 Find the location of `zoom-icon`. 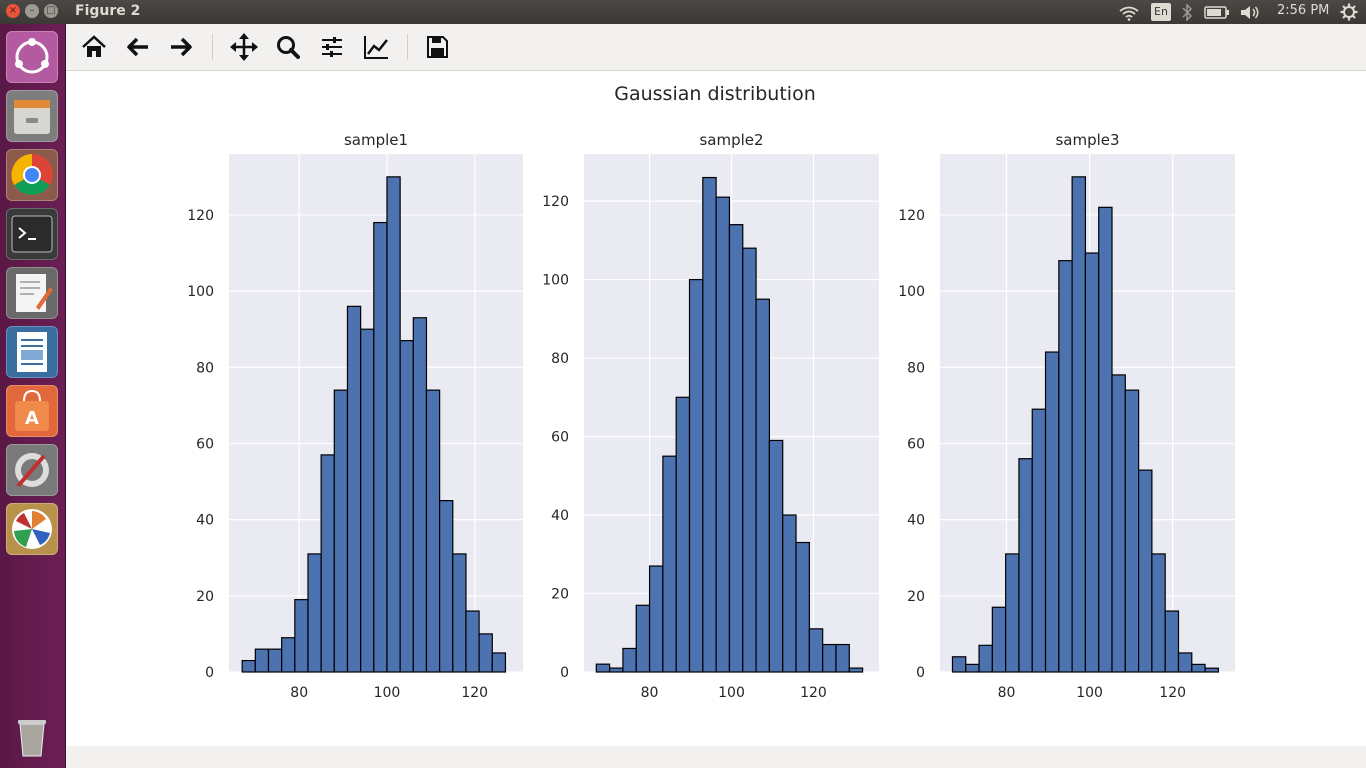

zoom-icon is located at coordinates (288, 47).